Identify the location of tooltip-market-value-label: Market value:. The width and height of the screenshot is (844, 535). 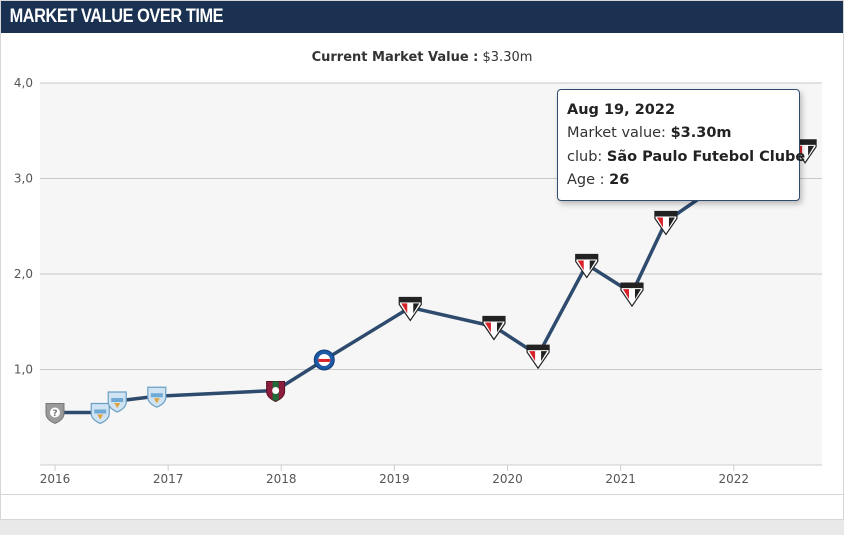
(616, 133).